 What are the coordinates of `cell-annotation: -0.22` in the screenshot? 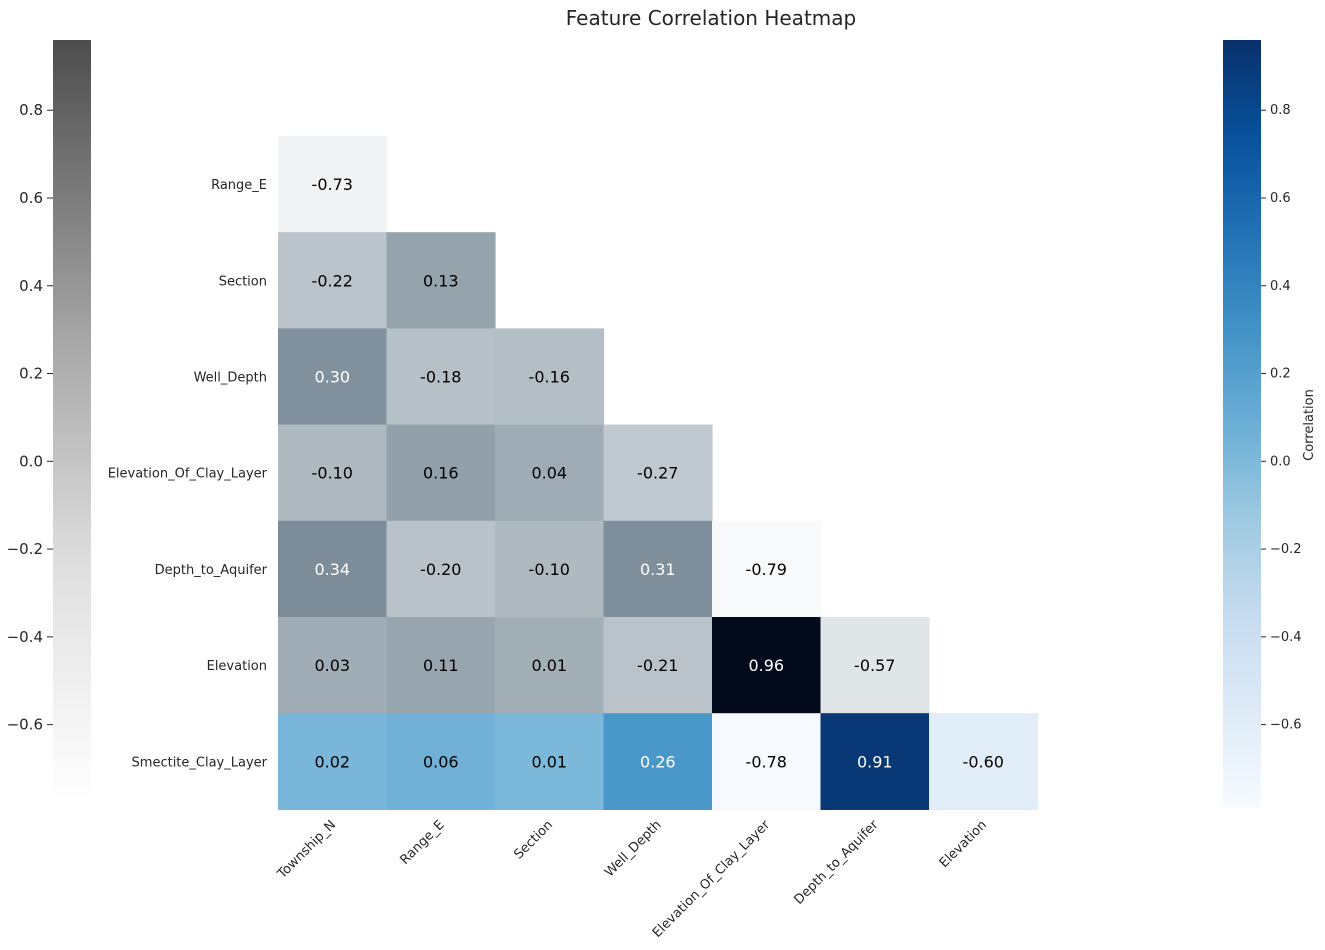 It's located at (332, 280).